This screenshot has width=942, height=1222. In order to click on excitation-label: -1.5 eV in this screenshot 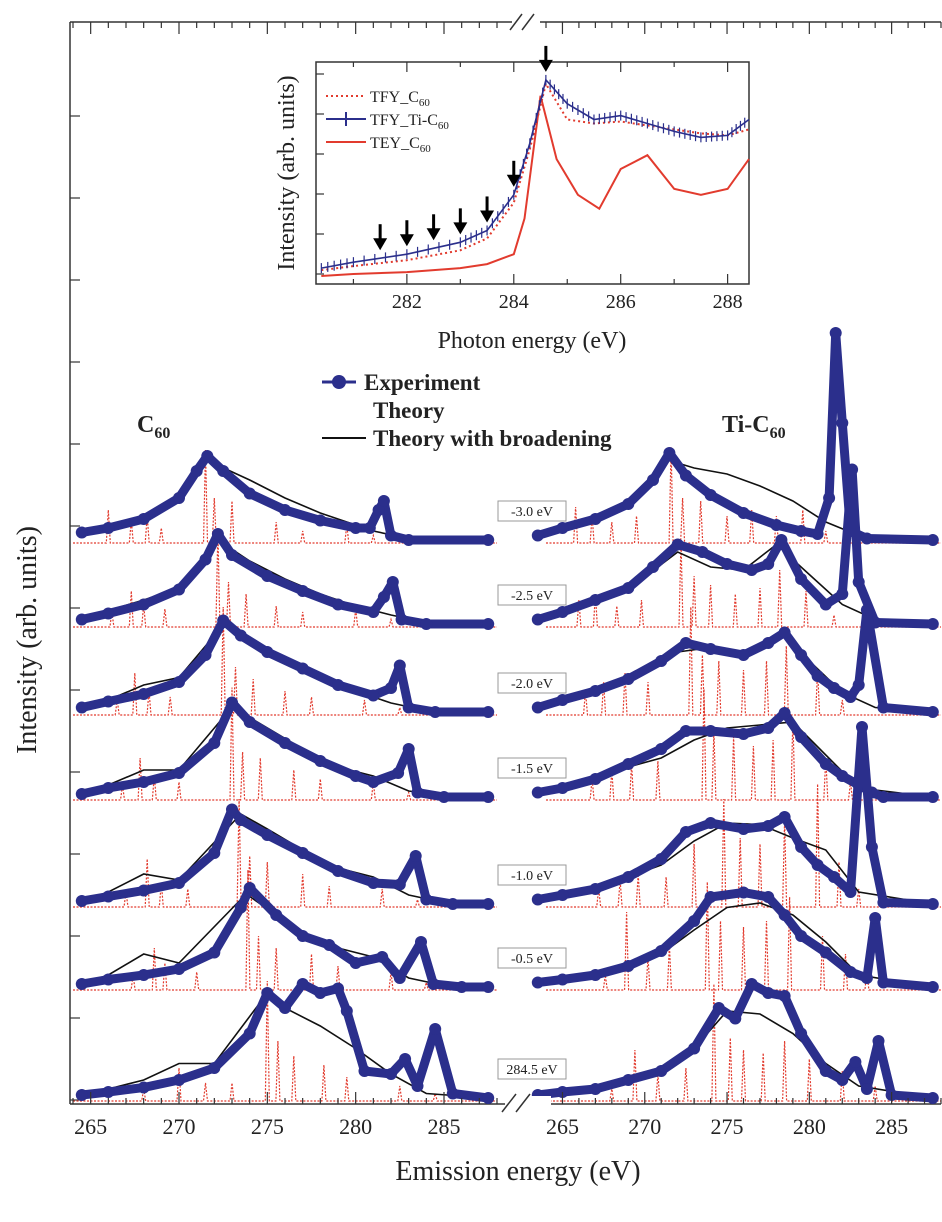, I will do `click(532, 768)`.